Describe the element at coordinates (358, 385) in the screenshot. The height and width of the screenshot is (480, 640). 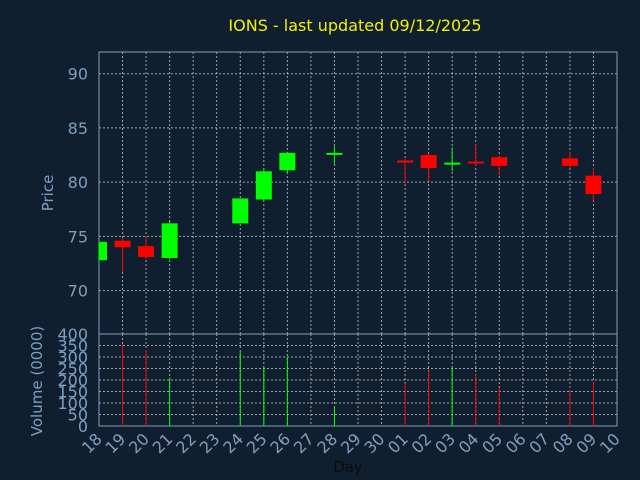
I see `volume-bars` at that location.